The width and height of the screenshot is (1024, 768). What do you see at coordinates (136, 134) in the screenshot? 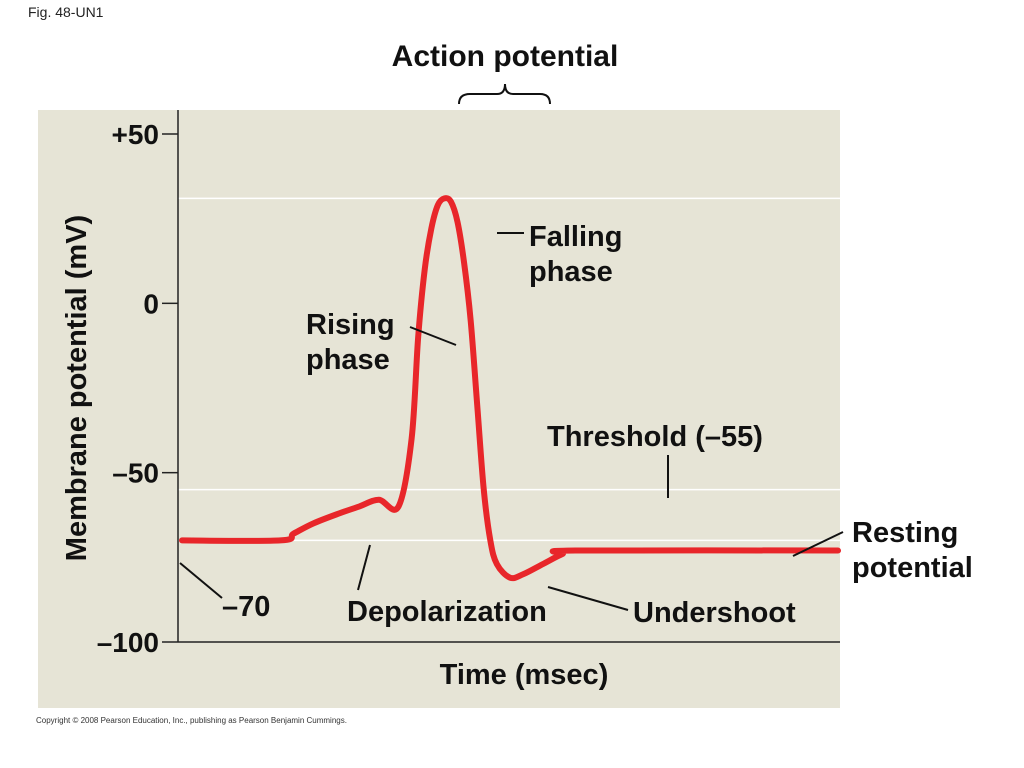
I see `y-tick-label: +50` at bounding box center [136, 134].